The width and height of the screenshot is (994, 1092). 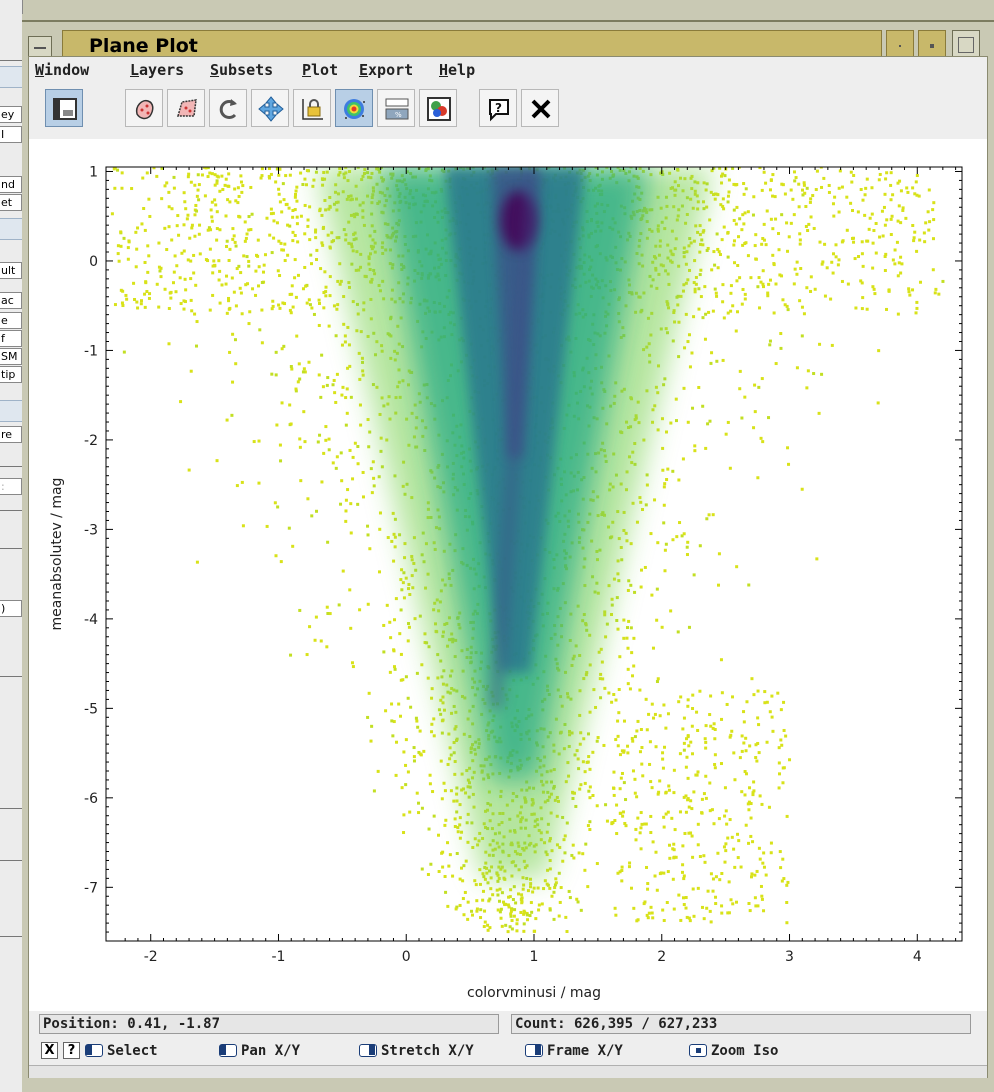 What do you see at coordinates (396, 108) in the screenshot?
I see `sketch-button: %` at bounding box center [396, 108].